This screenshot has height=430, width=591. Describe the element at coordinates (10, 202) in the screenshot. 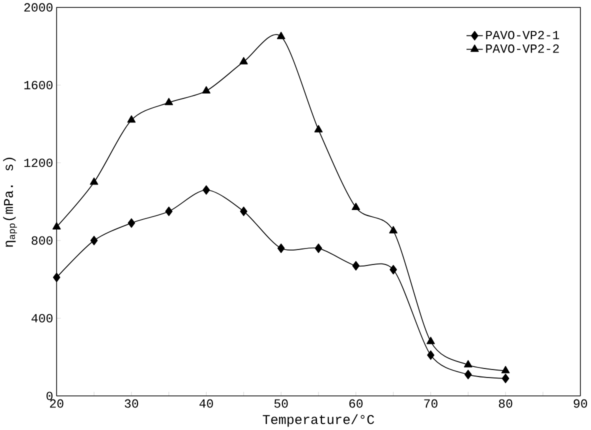

I see `y-axis-title: η$_{app}$(mPa. s)` at that location.